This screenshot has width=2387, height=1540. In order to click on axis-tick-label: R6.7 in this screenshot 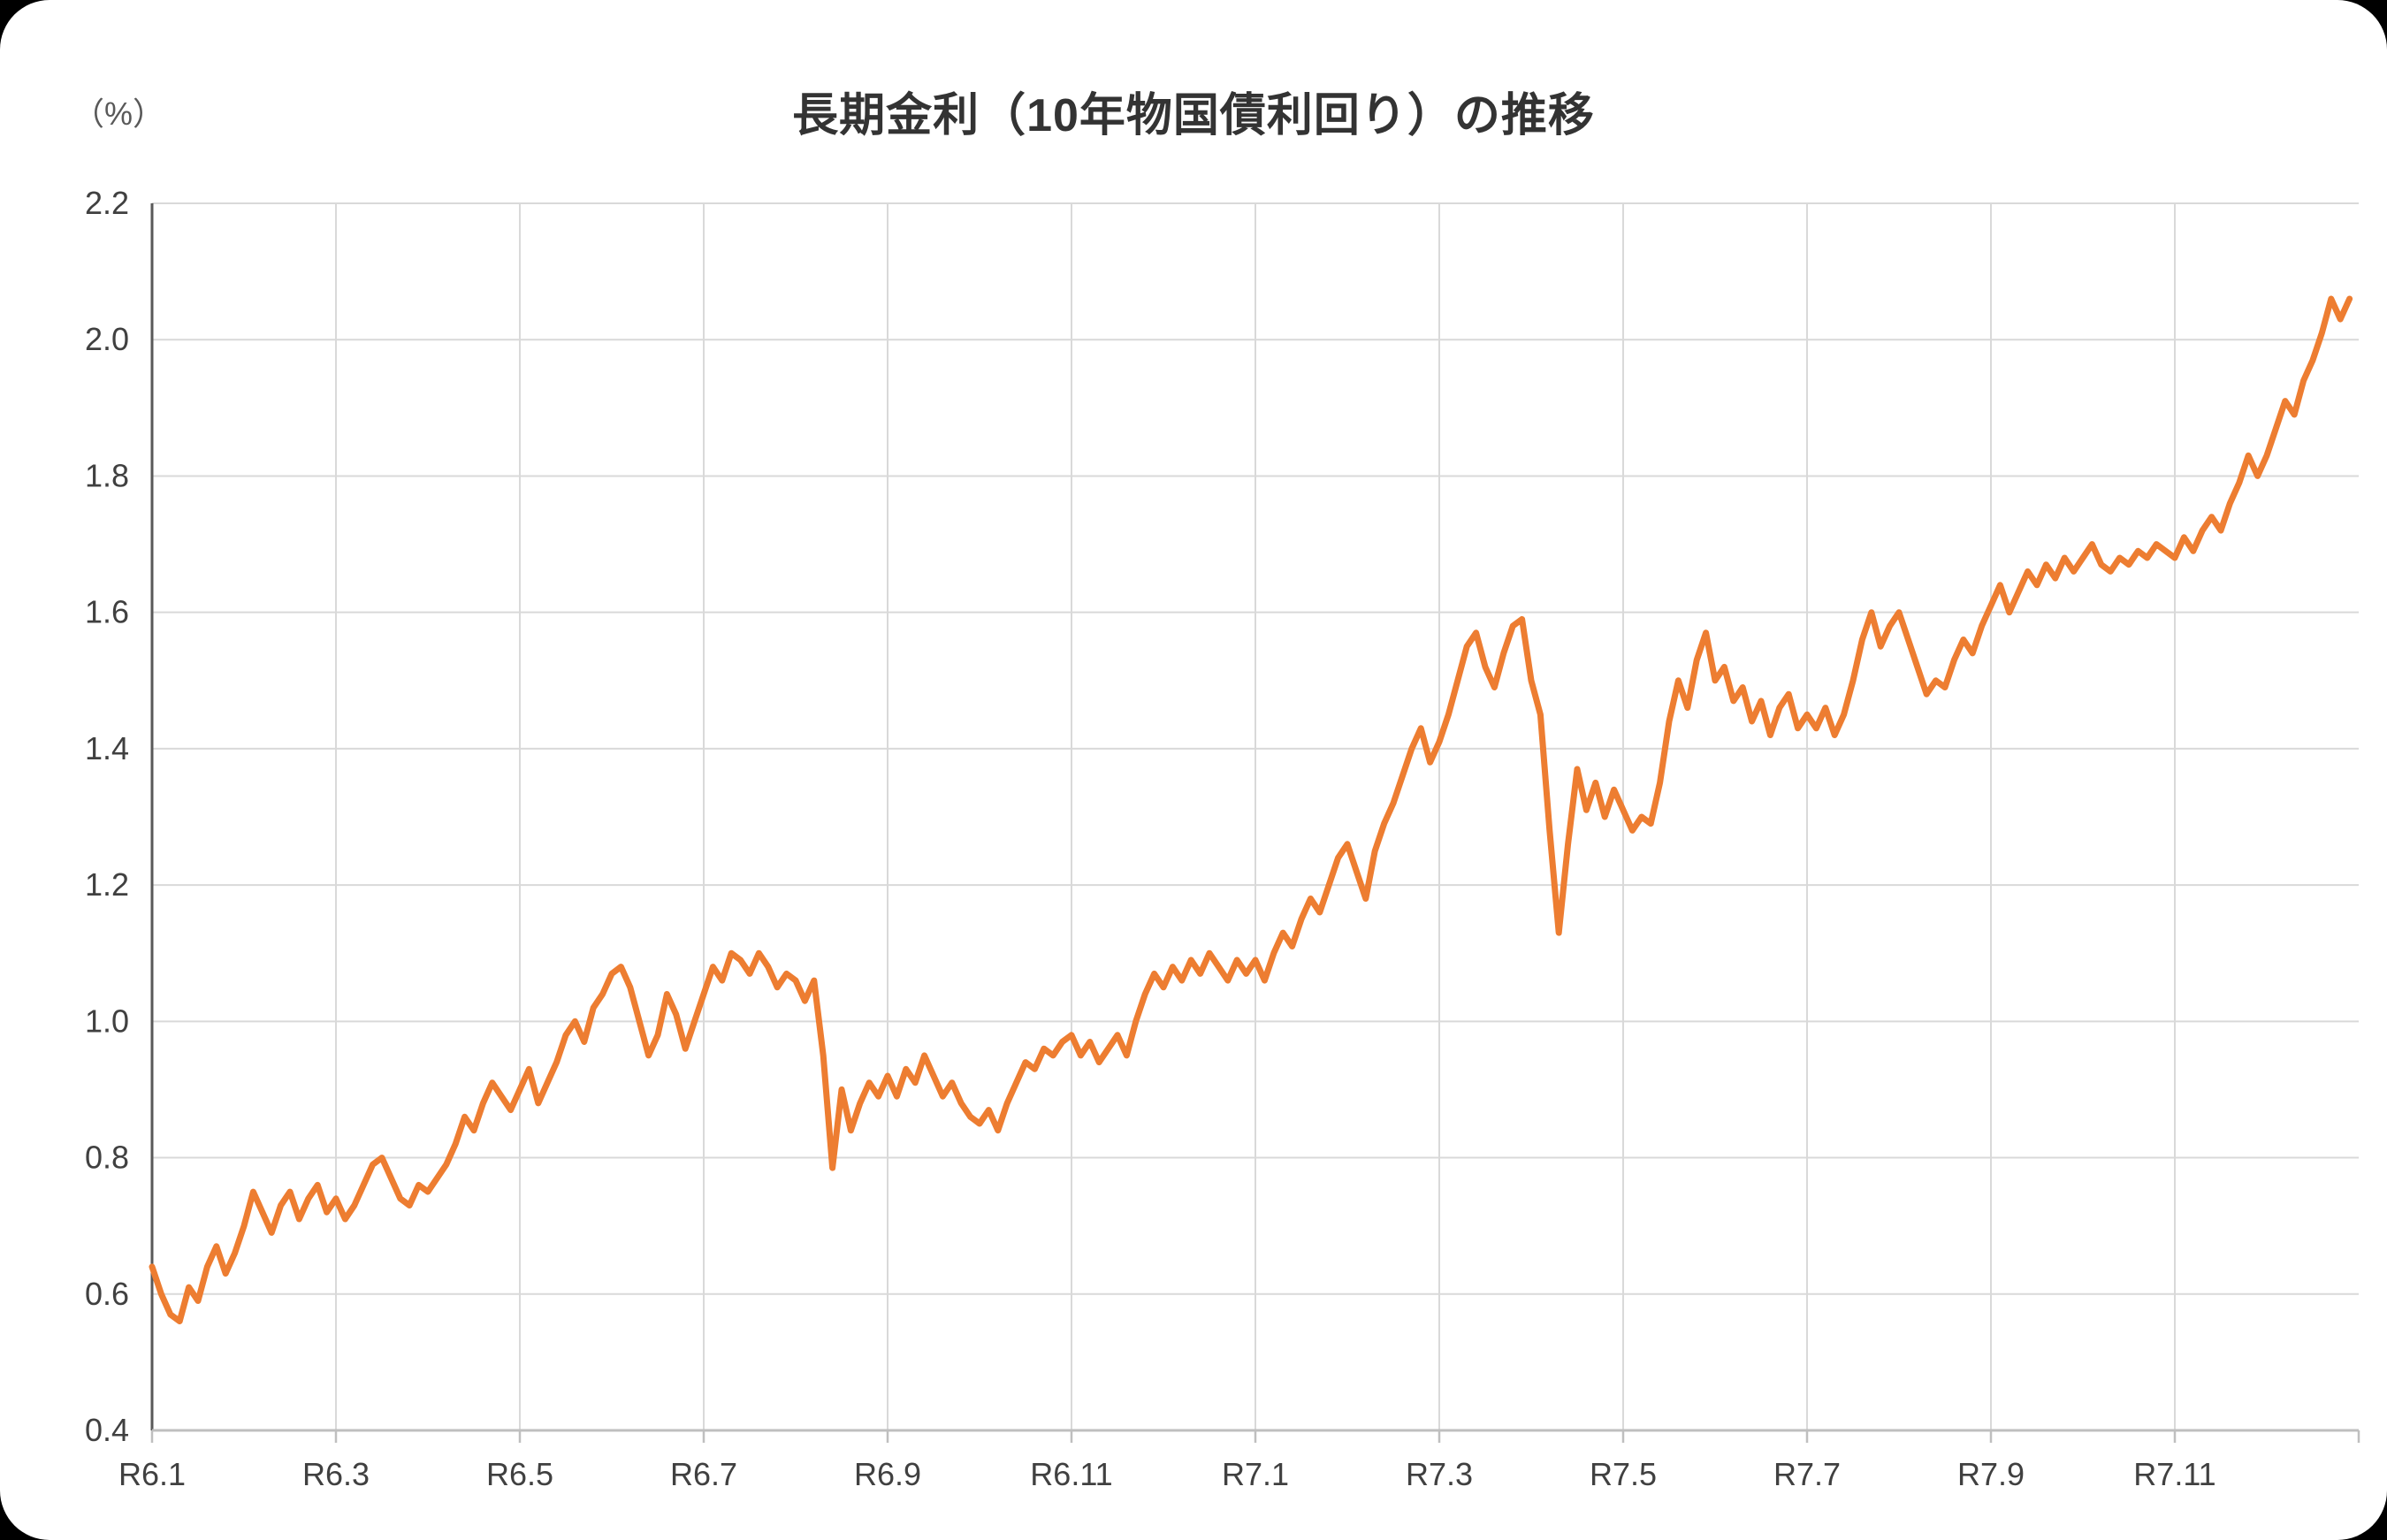, I will do `click(703, 1474)`.